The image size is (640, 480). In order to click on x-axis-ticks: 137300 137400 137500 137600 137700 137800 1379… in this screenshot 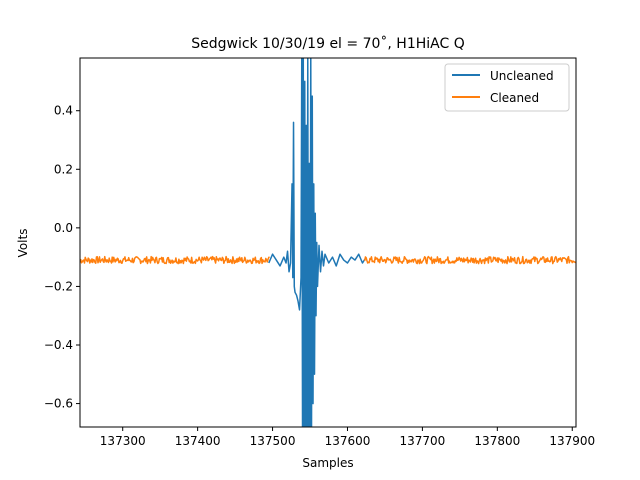, I will do `click(347, 437)`.